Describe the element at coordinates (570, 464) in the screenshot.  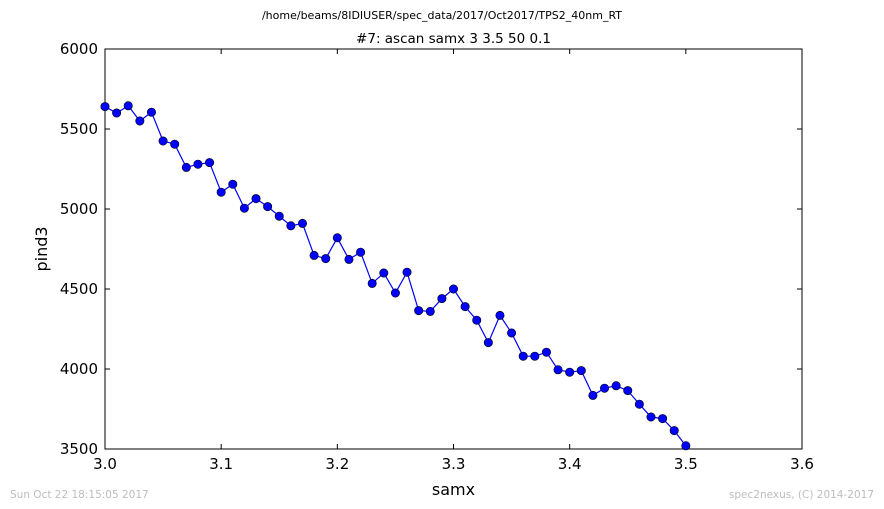
I see `x-tick-label: 3.4` at that location.